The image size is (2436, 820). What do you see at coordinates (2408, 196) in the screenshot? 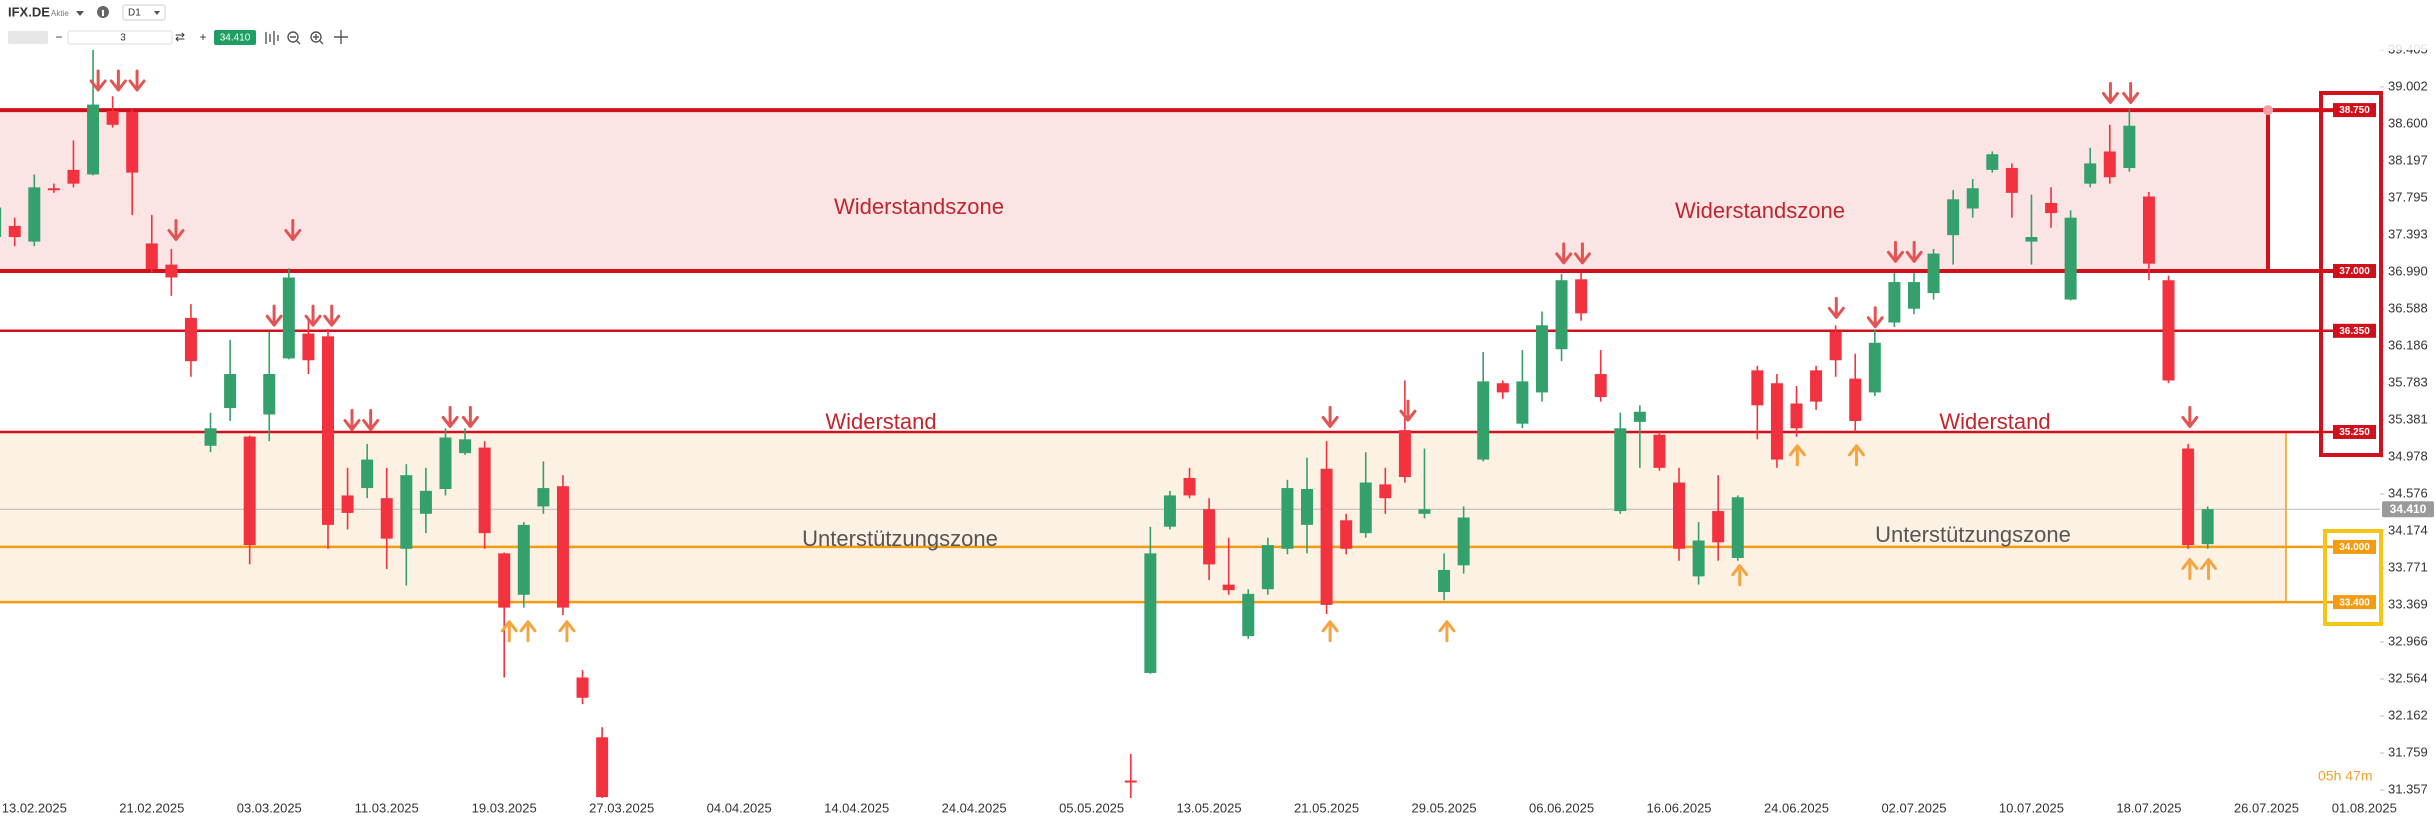
I see `y-tick-label: 37.795` at bounding box center [2408, 196].